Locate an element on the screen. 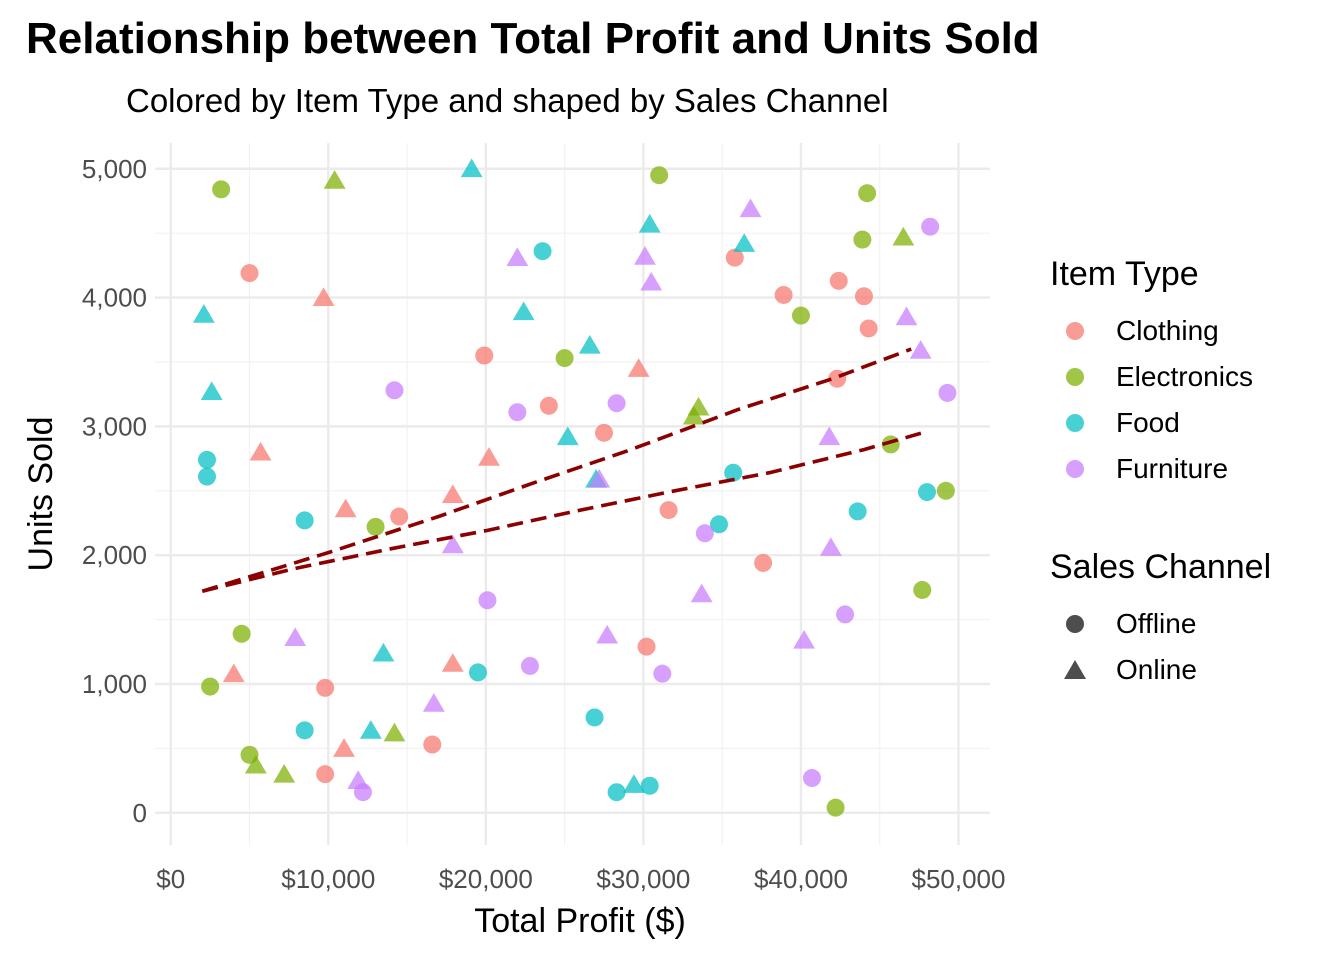 This screenshot has width=1344, height=960. x-tick-label: $20,000 is located at coordinates (486, 879).